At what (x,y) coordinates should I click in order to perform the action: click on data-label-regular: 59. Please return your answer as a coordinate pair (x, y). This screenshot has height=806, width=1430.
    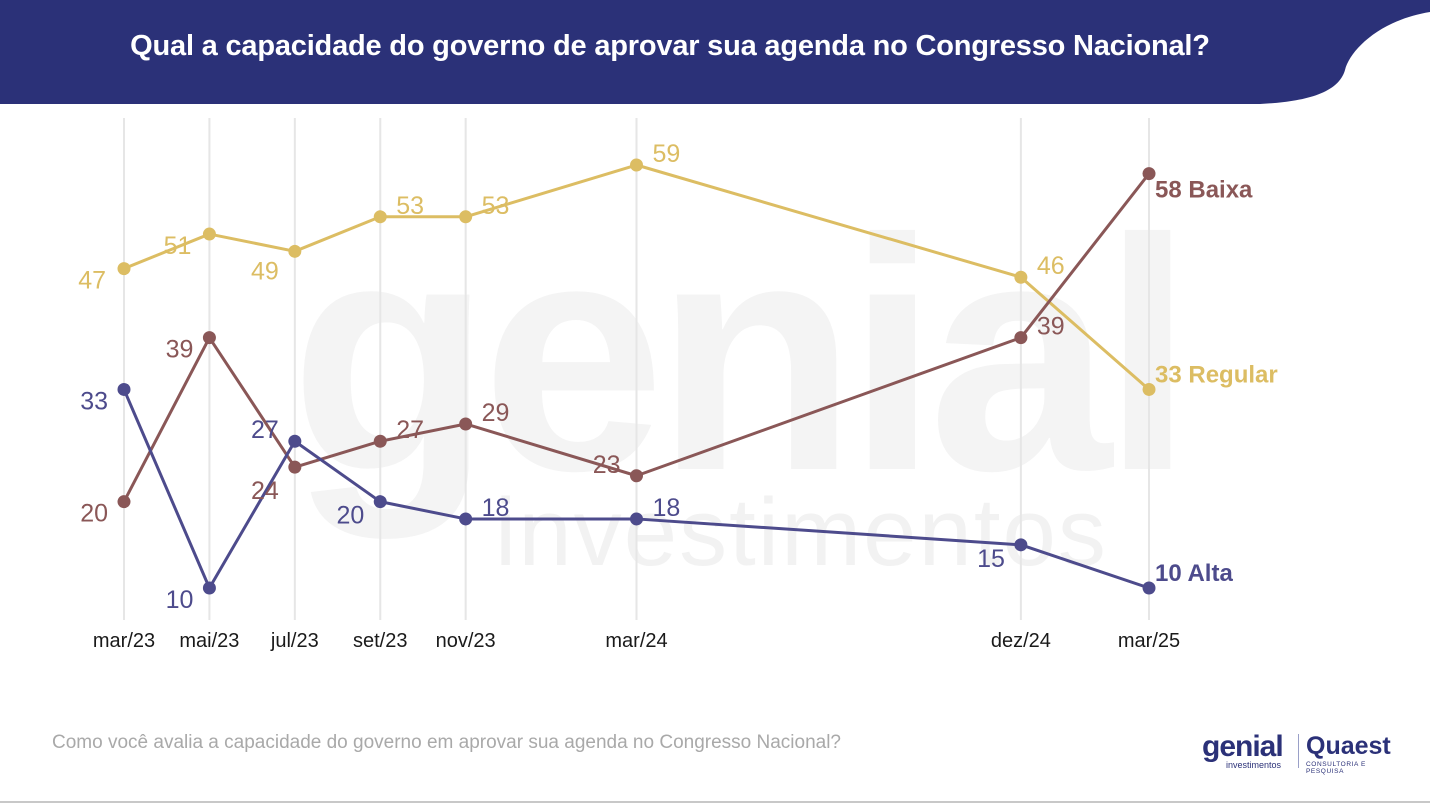
    Looking at the image, I should click on (667, 154).